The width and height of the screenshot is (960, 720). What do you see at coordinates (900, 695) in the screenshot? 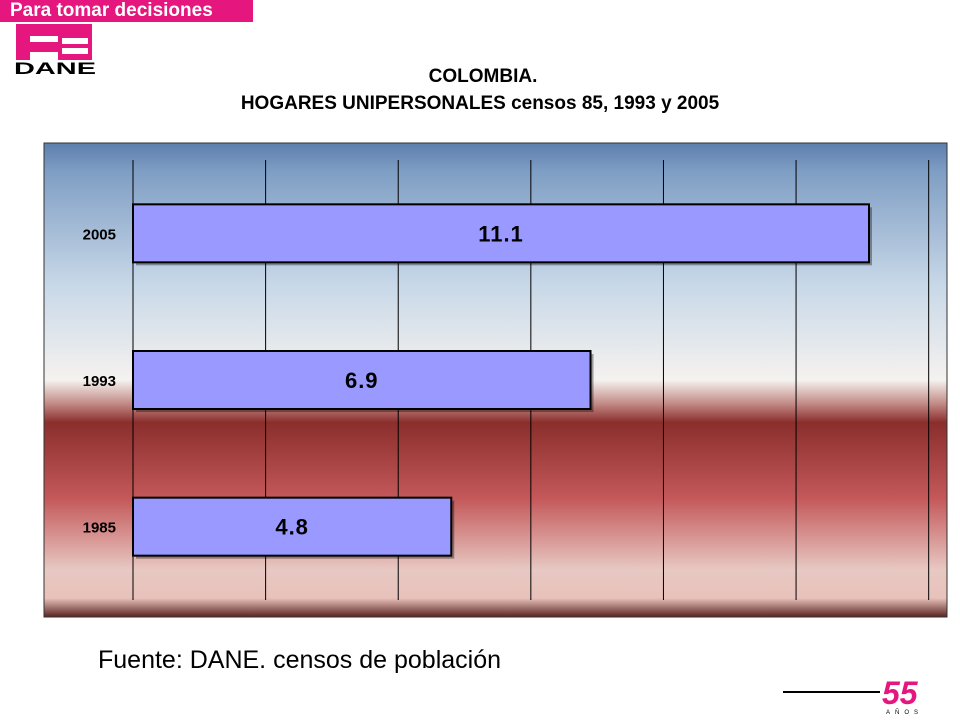
I see `anniversary-number: 55` at bounding box center [900, 695].